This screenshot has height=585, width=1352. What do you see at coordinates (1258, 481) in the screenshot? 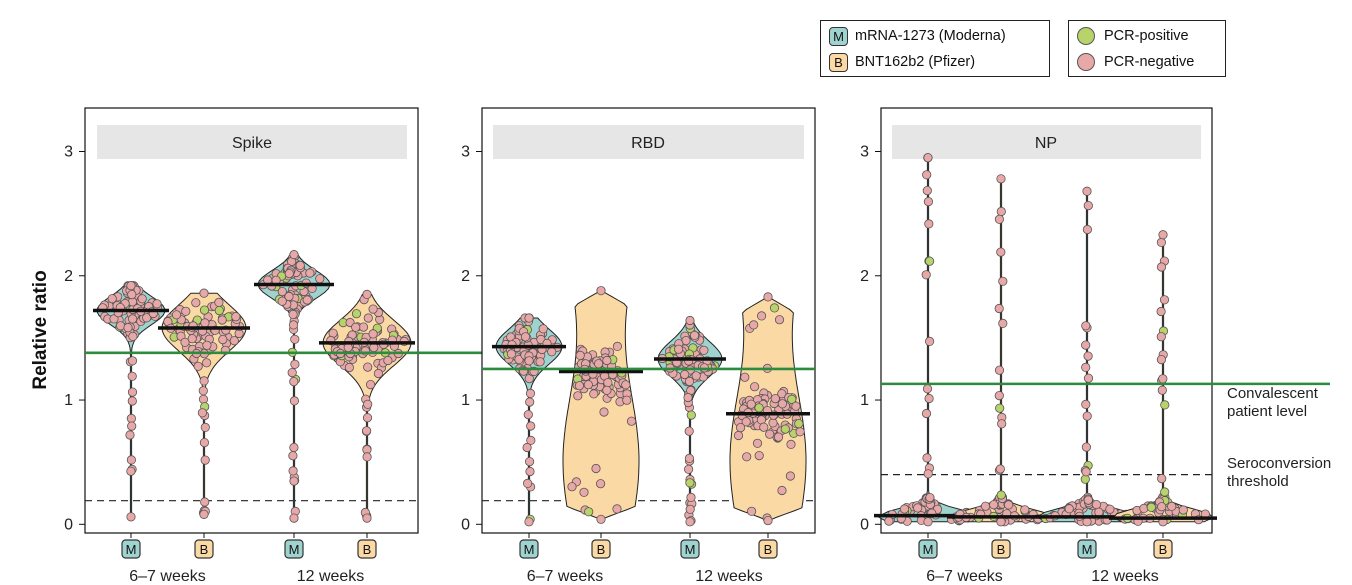
I see `seroconversion-annotation-line2: threshold` at bounding box center [1258, 481].